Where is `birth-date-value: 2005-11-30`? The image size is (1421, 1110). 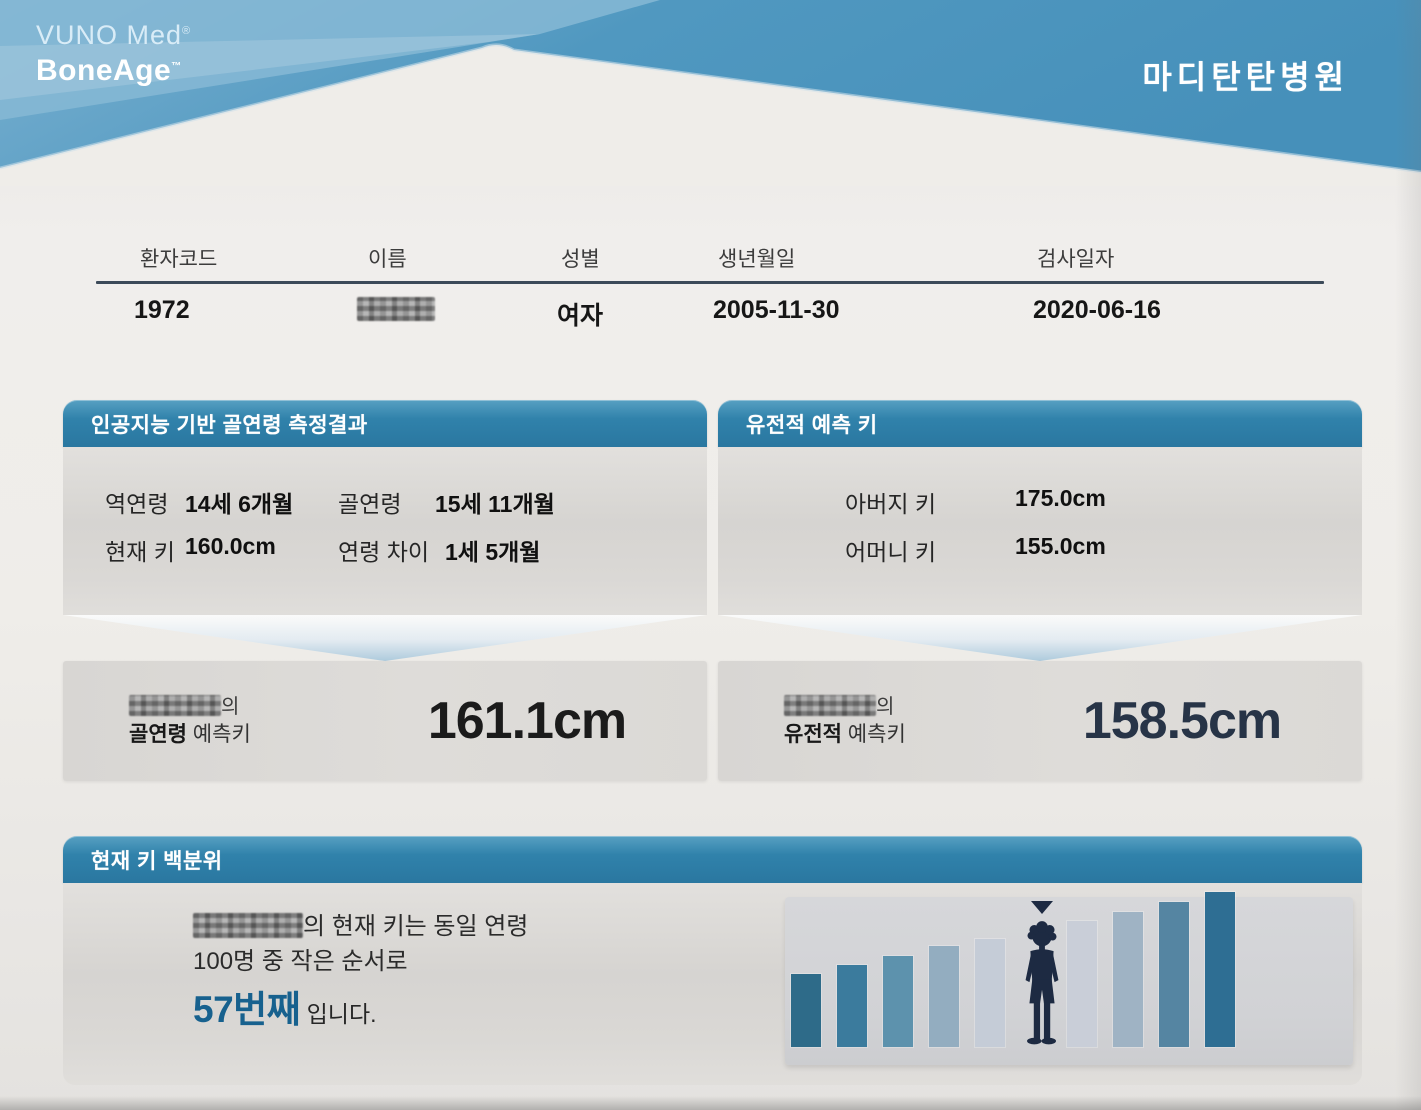 birth-date-value: 2005-11-30 is located at coordinates (776, 310).